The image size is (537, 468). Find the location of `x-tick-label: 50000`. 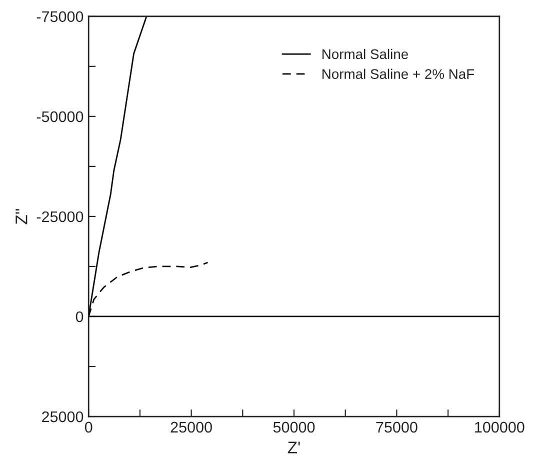

x-tick-label: 50000 is located at coordinates (294, 427).